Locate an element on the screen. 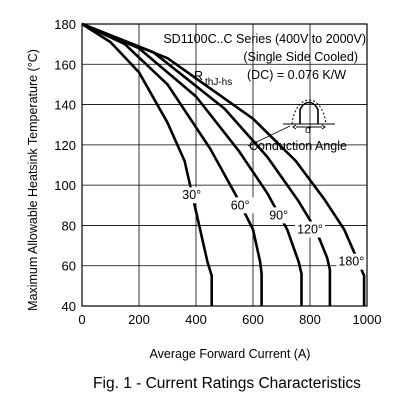  y-tick-label-5: 140 is located at coordinates (65, 105).